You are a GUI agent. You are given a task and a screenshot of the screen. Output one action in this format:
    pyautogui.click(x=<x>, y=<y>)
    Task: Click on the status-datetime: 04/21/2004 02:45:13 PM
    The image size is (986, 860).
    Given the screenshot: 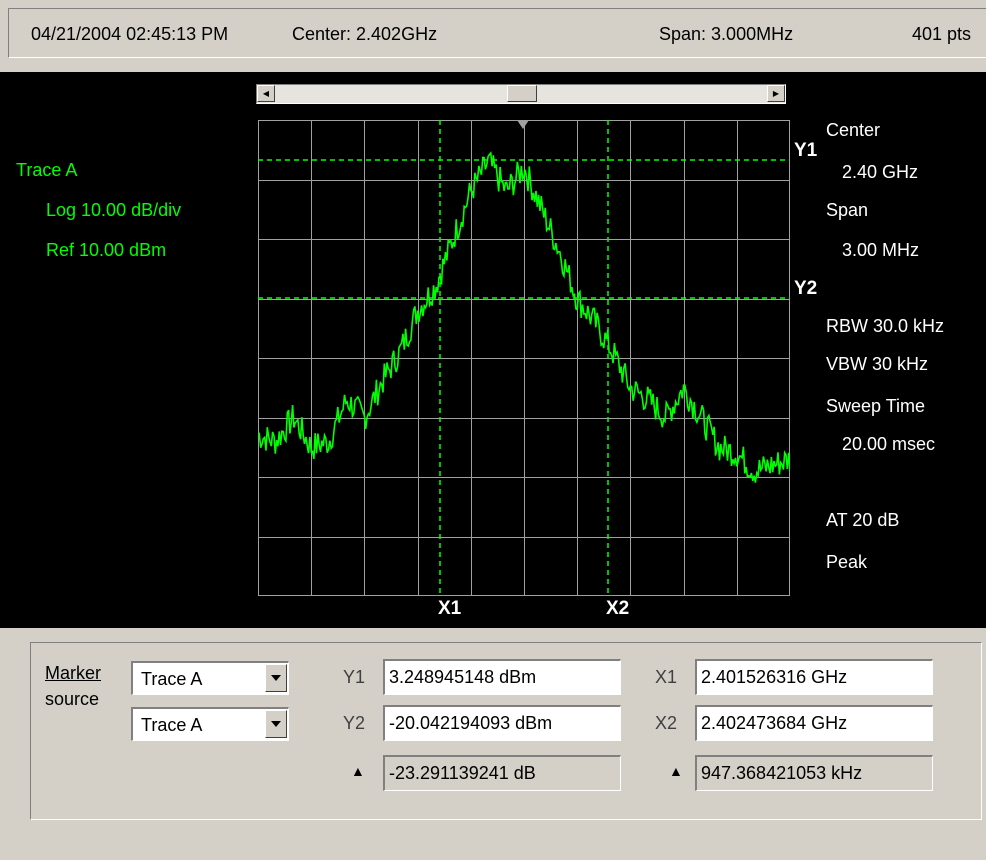 What is the action you would take?
    pyautogui.click(x=130, y=34)
    